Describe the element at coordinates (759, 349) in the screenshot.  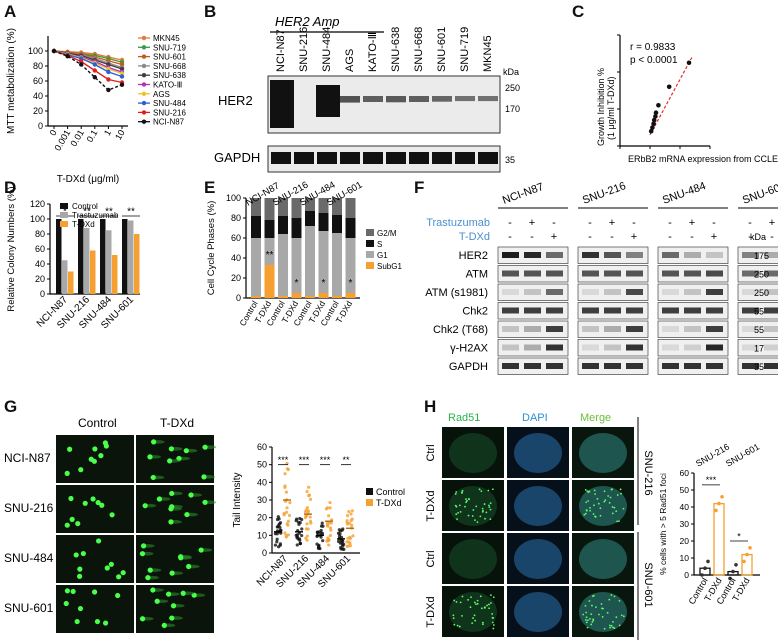
I see `f-kda-marker: 17` at that location.